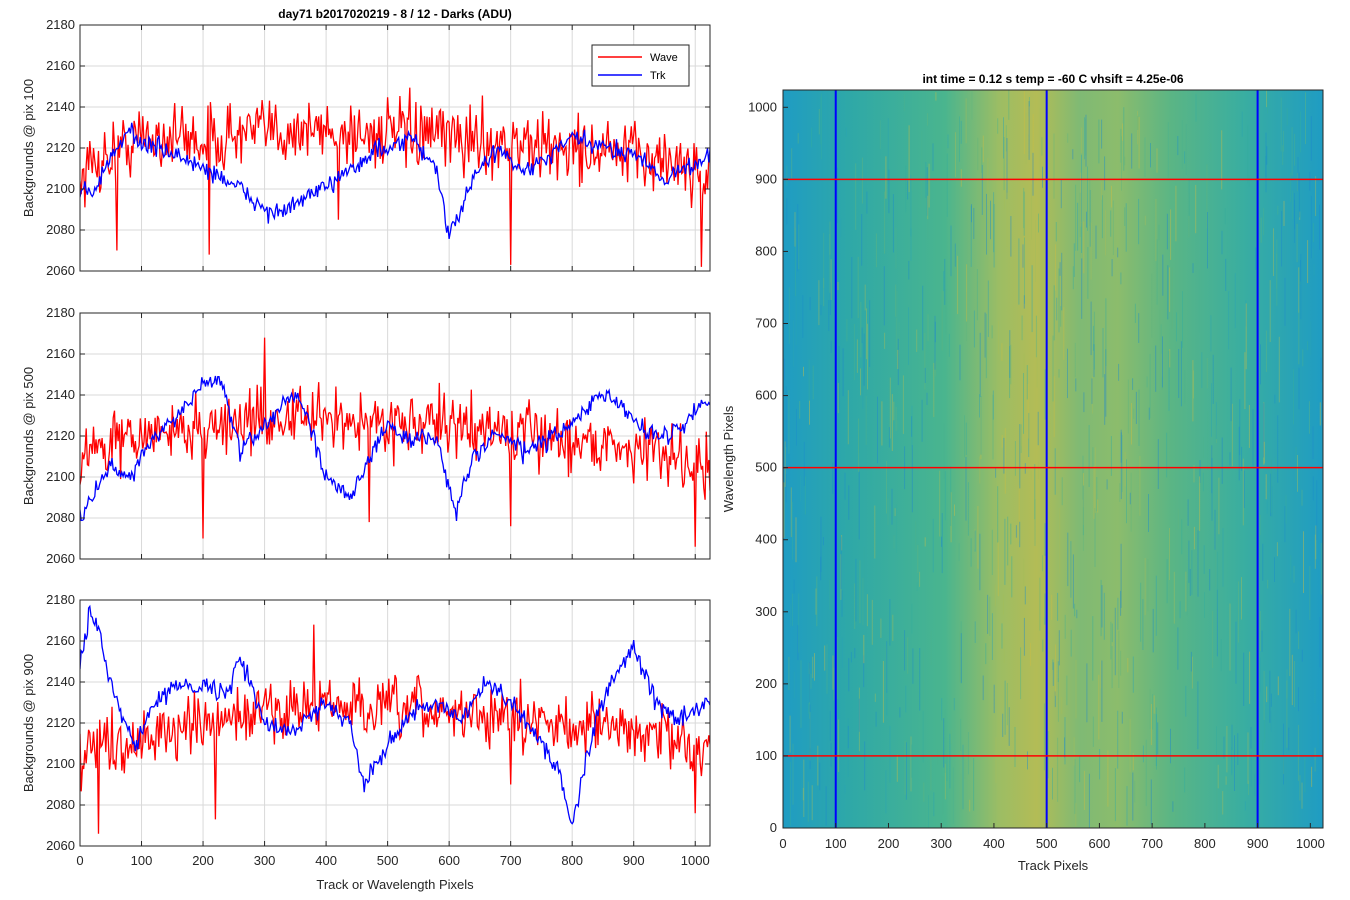 The height and width of the screenshot is (900, 1350). What do you see at coordinates (1053, 865) in the screenshot?
I see `heatmap-x-axis-label: Track Pixels` at bounding box center [1053, 865].